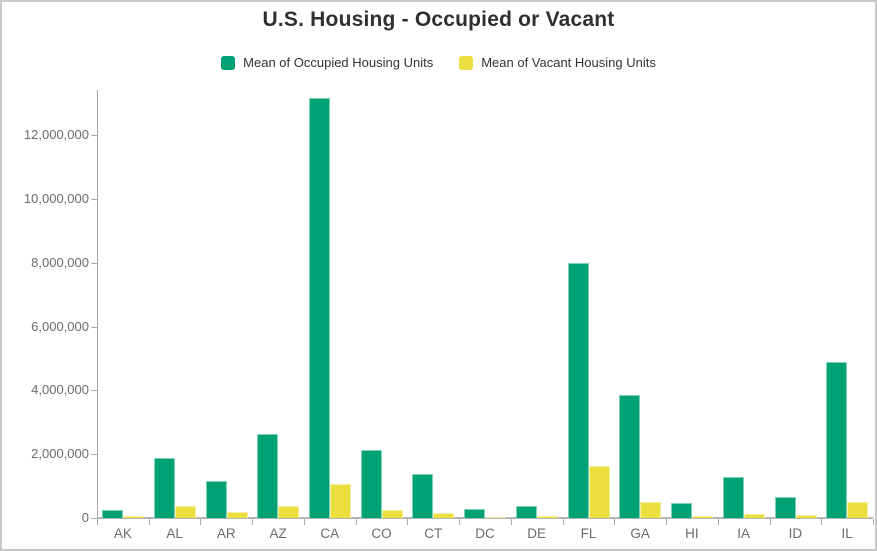 The width and height of the screenshot is (877, 551). I want to click on bar-IL-occupied, so click(837, 439).